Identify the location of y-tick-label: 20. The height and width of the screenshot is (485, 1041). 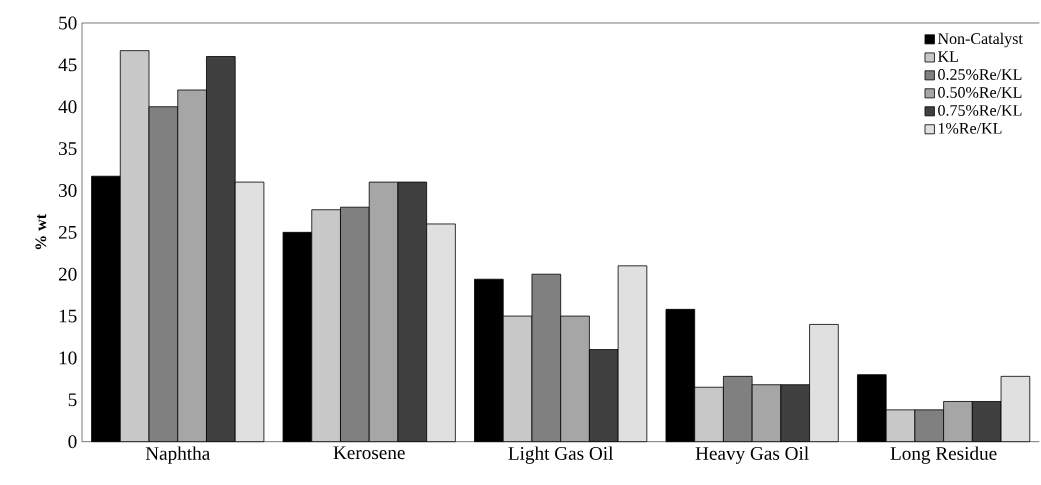
(67, 274).